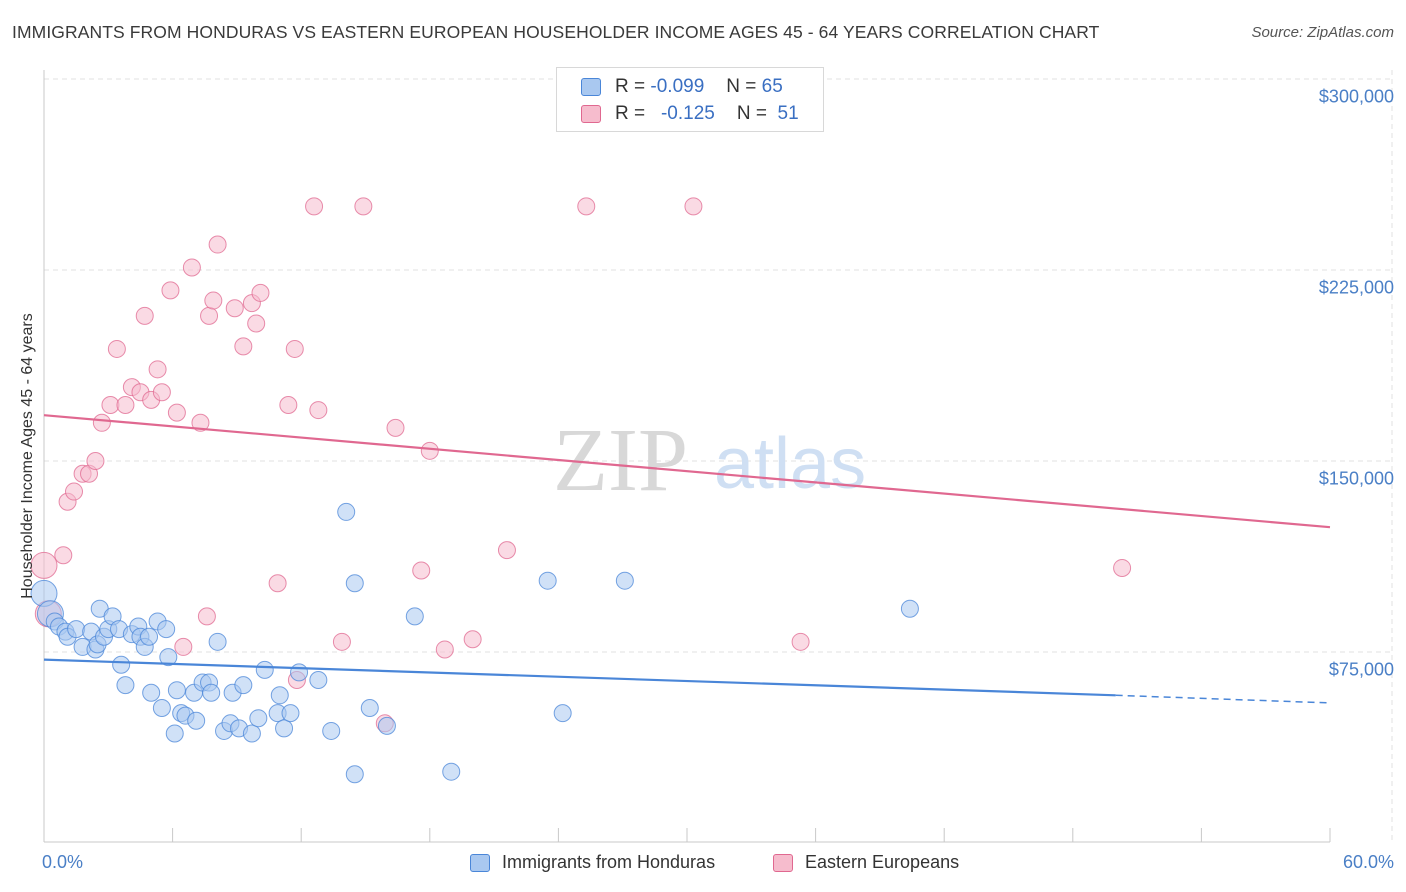 This screenshot has width=1406, height=892. What do you see at coordinates (1368, 862) in the screenshot?
I see `x-tick-label-max: 60.0%` at bounding box center [1368, 862].